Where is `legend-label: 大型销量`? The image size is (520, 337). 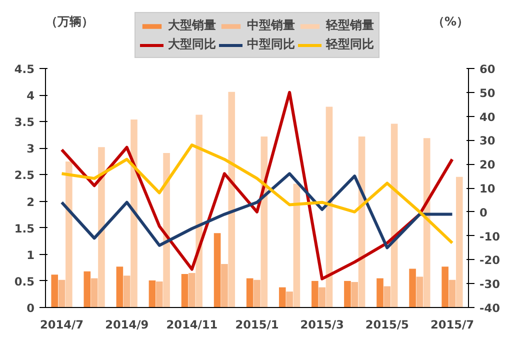
legend-label: 大型销量 is located at coordinates (192, 25).